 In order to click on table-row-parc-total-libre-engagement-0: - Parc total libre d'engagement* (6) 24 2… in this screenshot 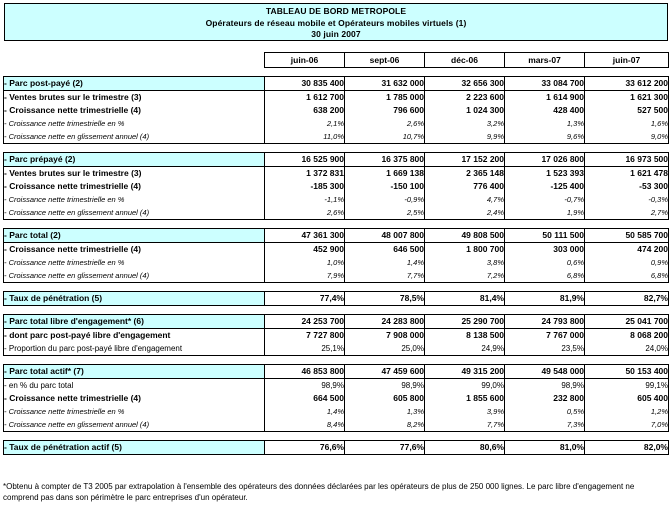, I will do `click(336, 321)`.